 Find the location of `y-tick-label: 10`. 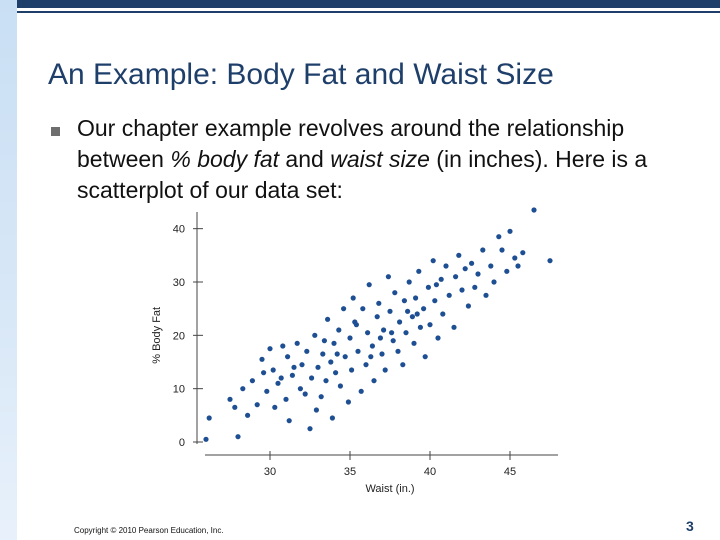

y-tick-label: 10 is located at coordinates (179, 390).